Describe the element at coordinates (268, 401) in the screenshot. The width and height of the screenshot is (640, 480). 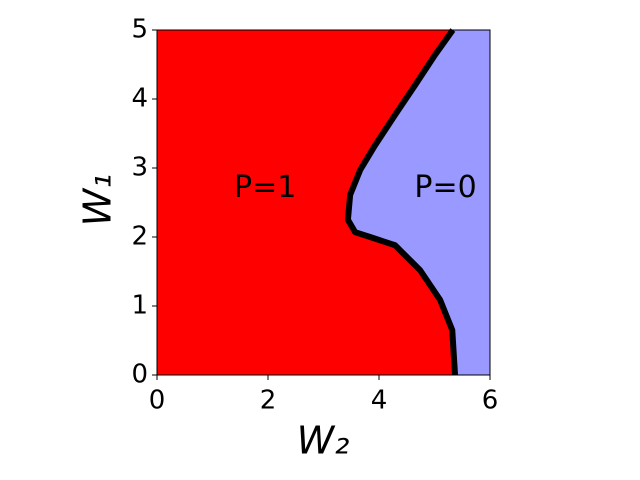
I see `x-tick-label: 2` at that location.